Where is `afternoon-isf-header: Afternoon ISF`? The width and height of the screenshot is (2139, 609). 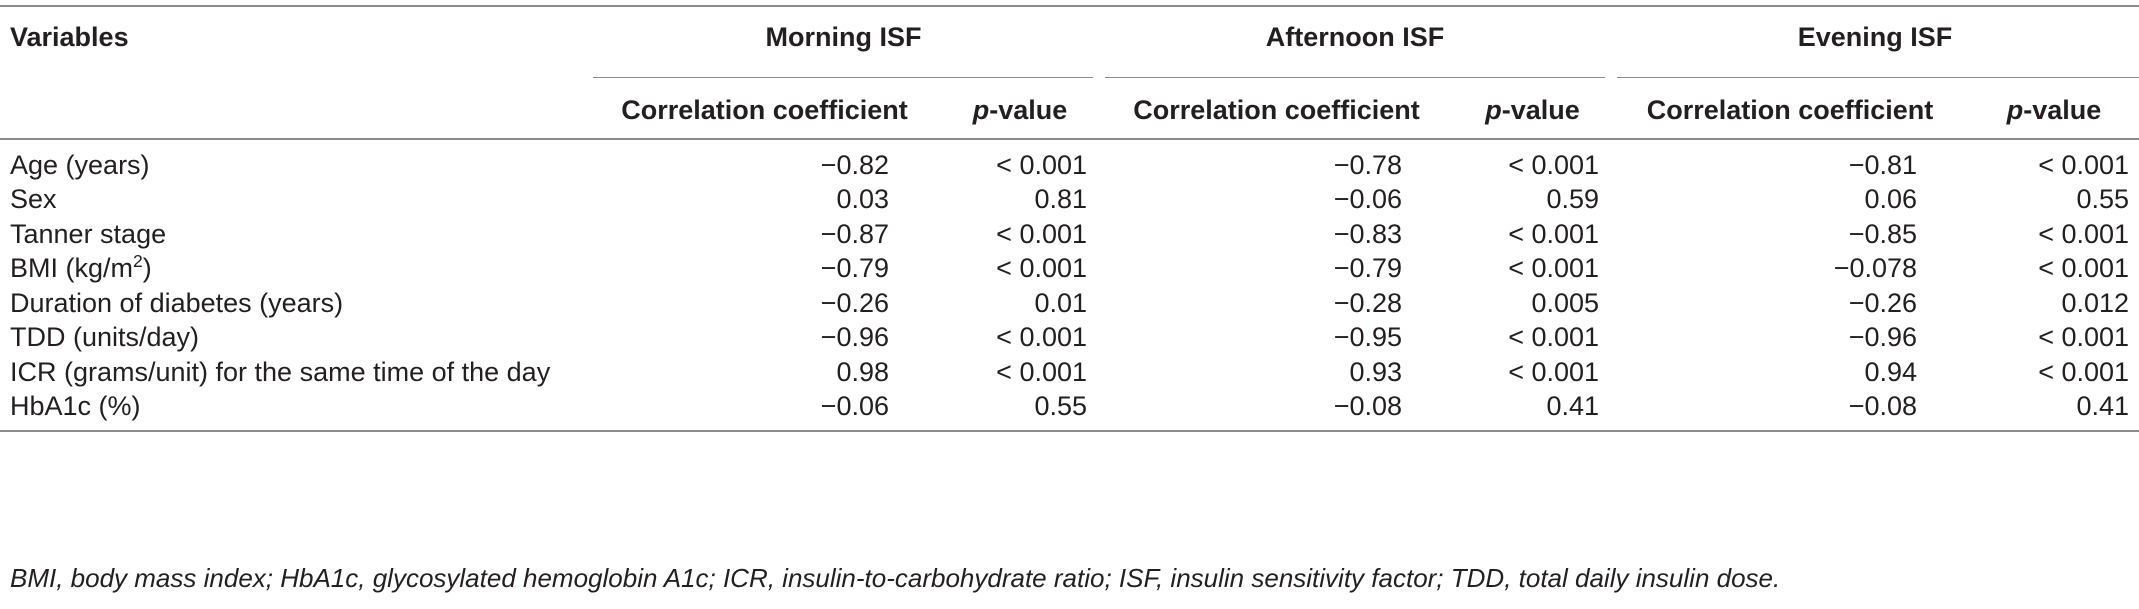
afternoon-isf-header: Afternoon ISF is located at coordinates (1355, 42).